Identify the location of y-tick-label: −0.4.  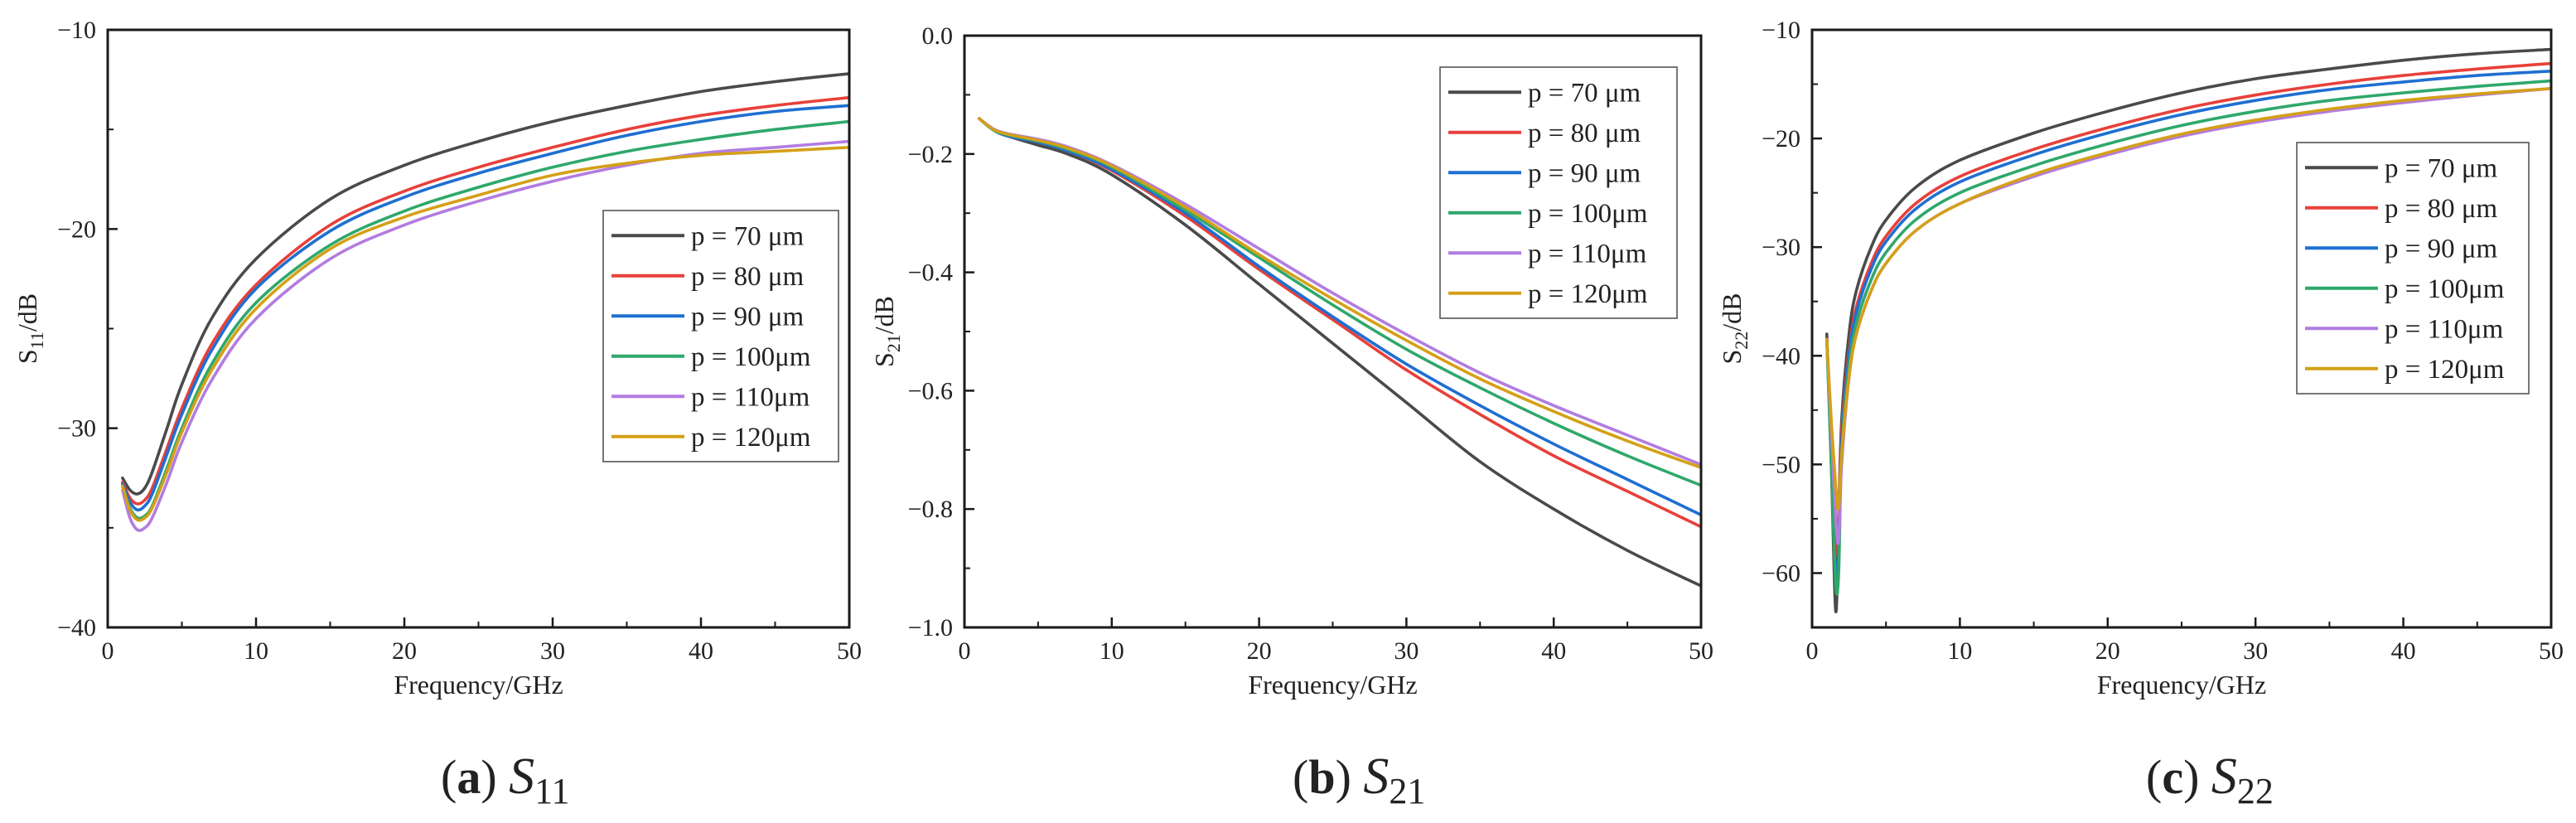
(930, 273).